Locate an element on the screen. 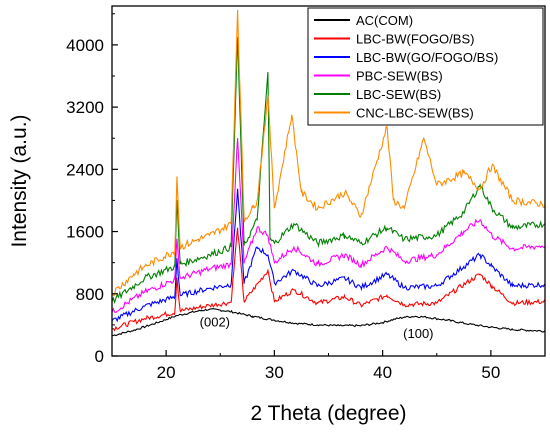 The width and height of the screenshot is (550, 438). legend-label: LBC-SEW(BS) is located at coordinates (398, 94).